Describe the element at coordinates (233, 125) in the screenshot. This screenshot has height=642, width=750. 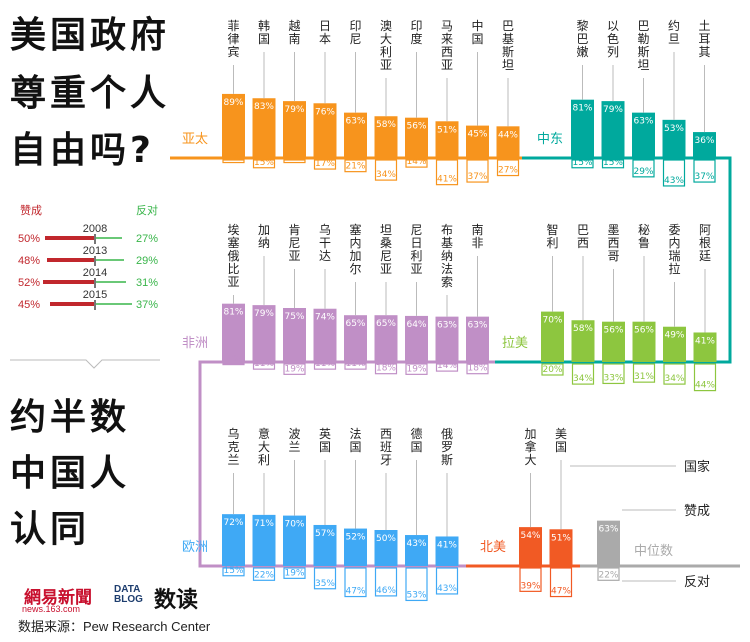
I see `r0-c0-favor-bar` at that location.